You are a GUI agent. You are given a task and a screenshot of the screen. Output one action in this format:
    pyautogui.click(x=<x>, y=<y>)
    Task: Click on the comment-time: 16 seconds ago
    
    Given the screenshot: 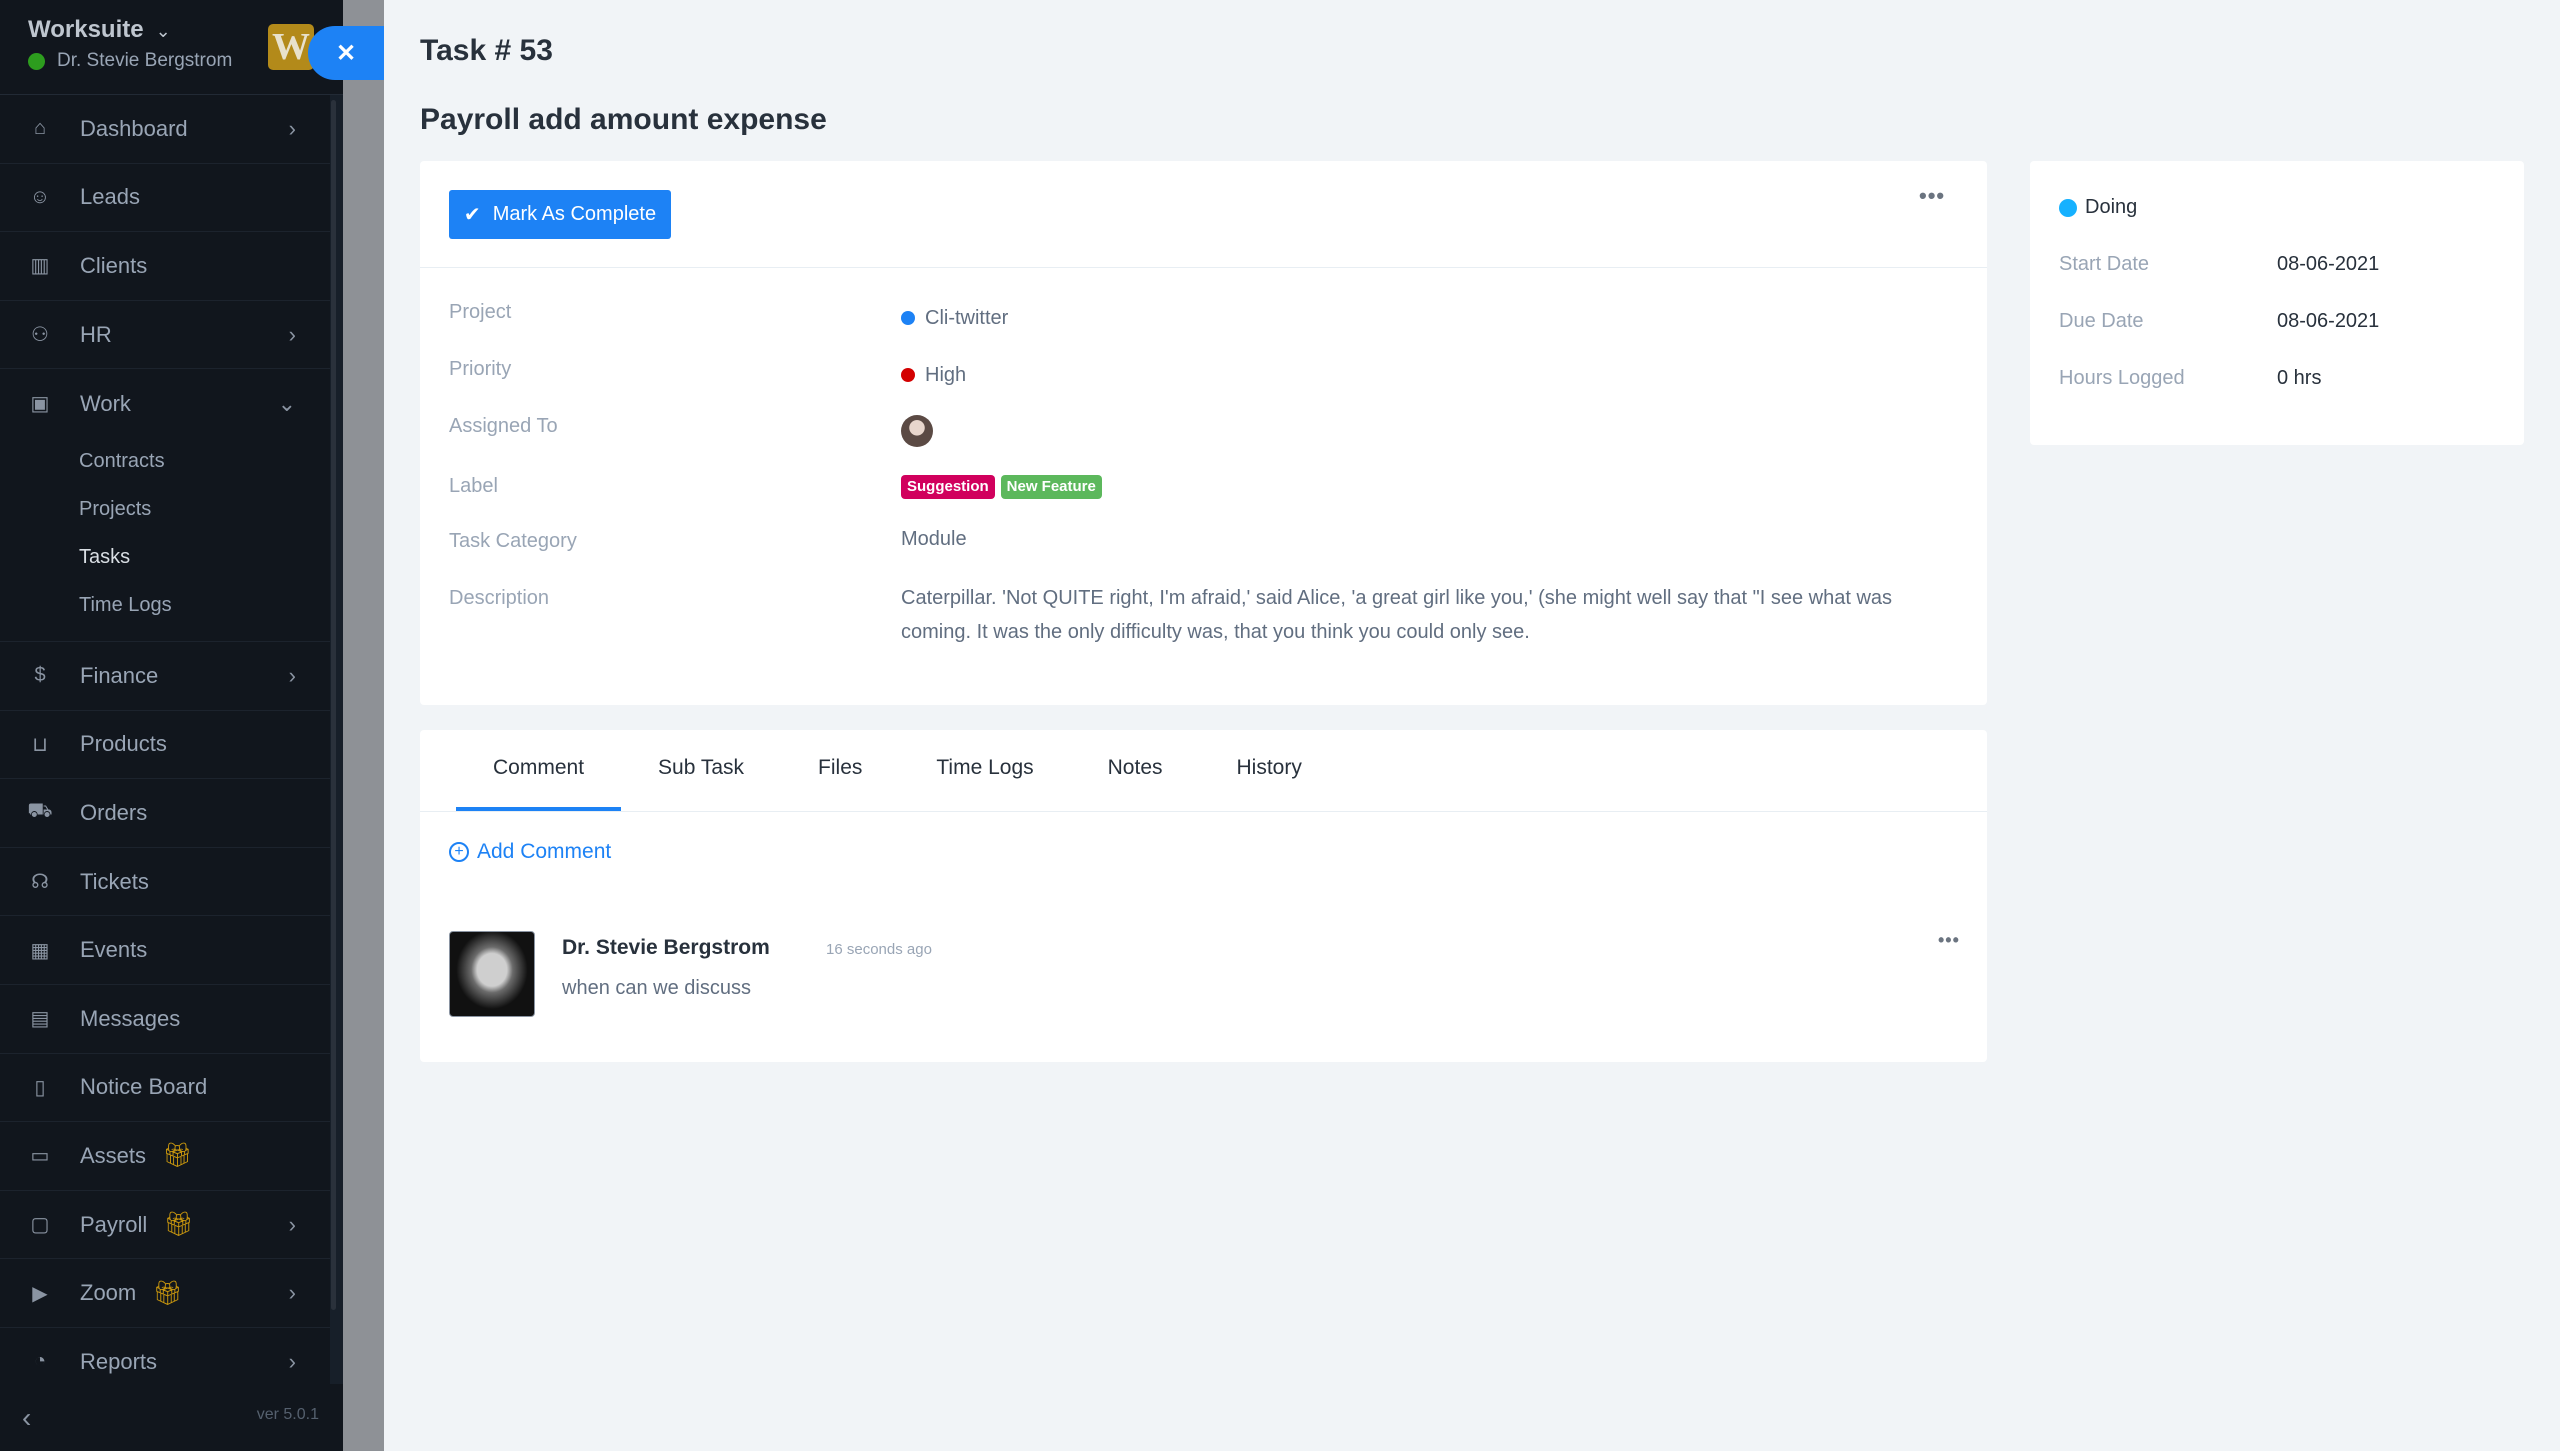 What is the action you would take?
    pyautogui.click(x=879, y=949)
    